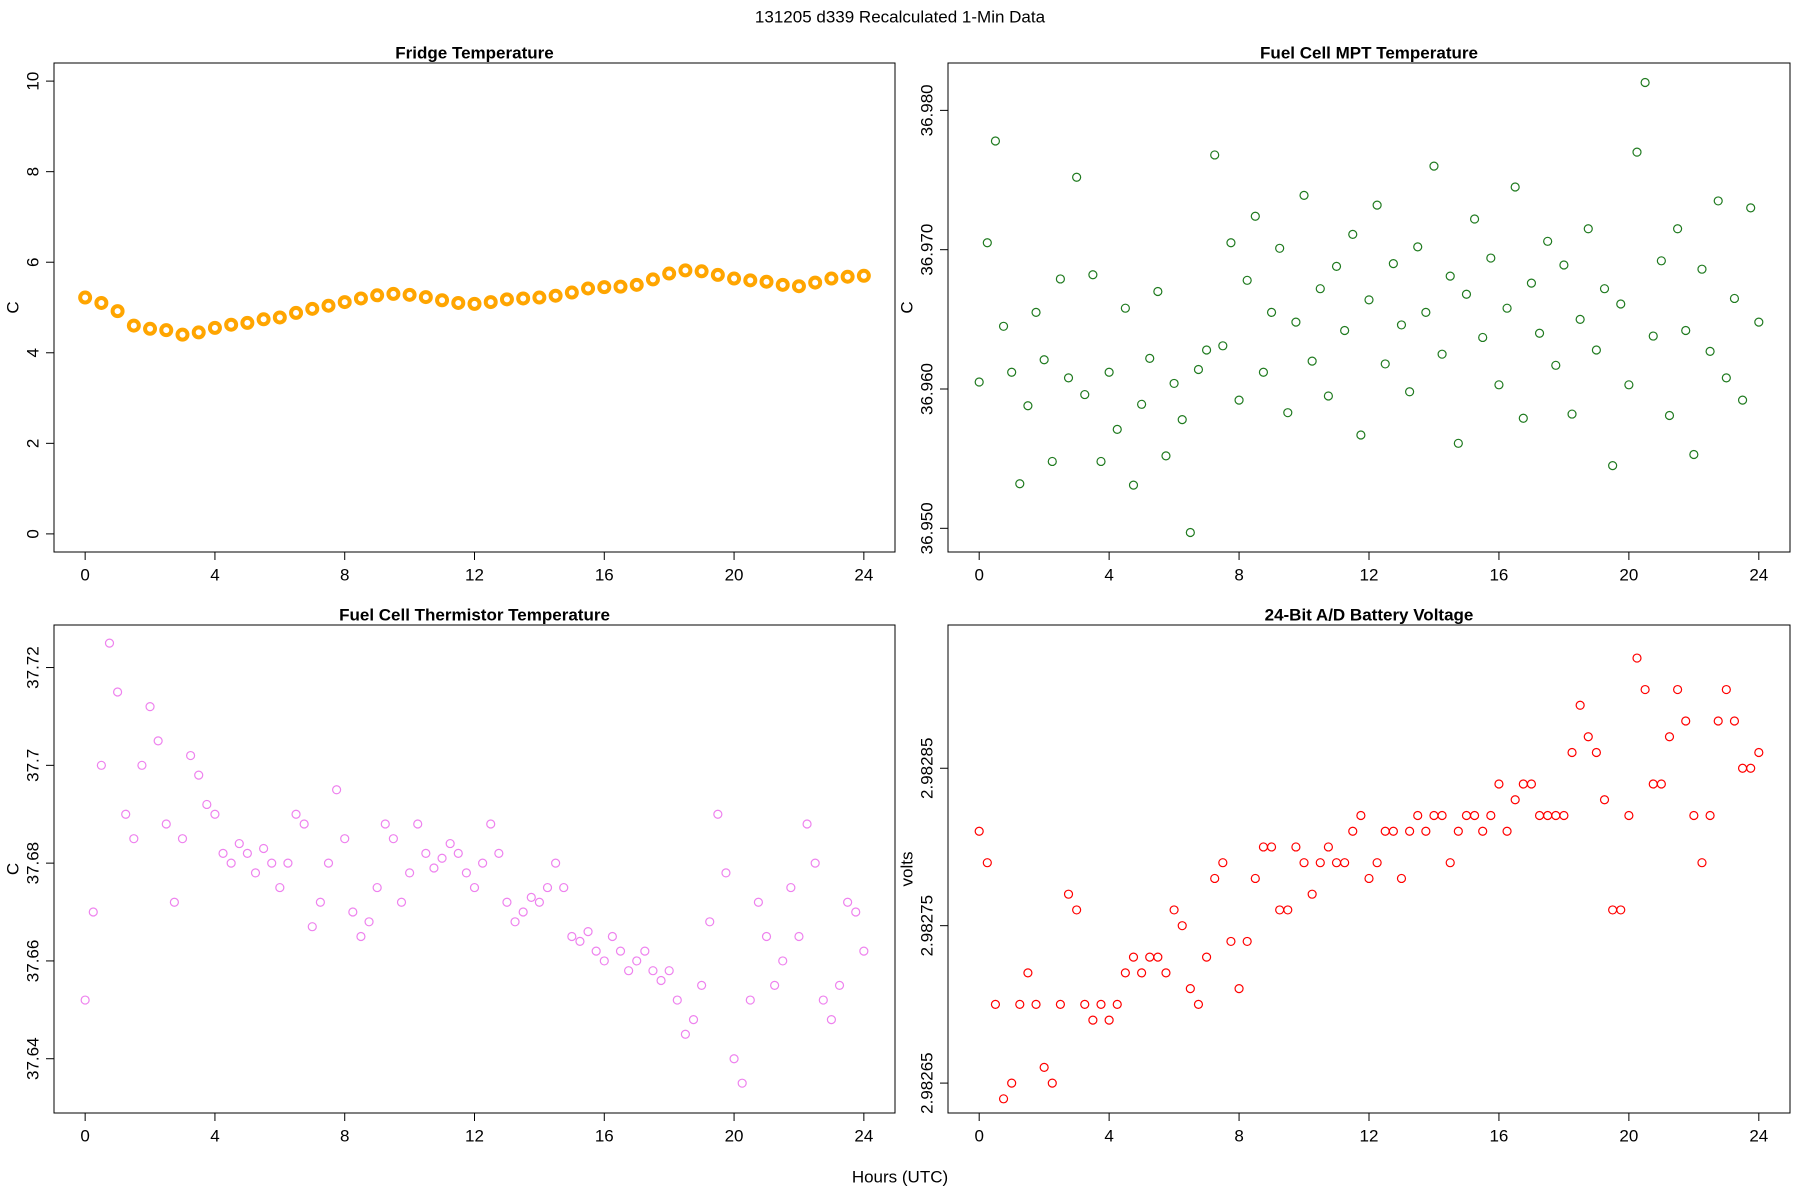  Describe the element at coordinates (1498, 1135) in the screenshot. I see `x-tick-label: 16` at that location.